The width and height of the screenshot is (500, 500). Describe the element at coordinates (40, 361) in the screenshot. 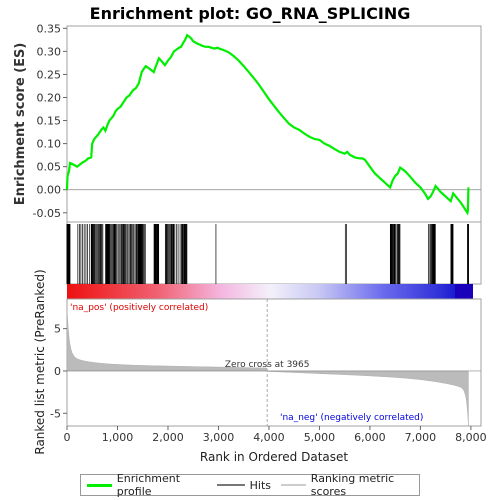

I see `metric-y-label: Ranked list metric (PreRanked)` at that location.